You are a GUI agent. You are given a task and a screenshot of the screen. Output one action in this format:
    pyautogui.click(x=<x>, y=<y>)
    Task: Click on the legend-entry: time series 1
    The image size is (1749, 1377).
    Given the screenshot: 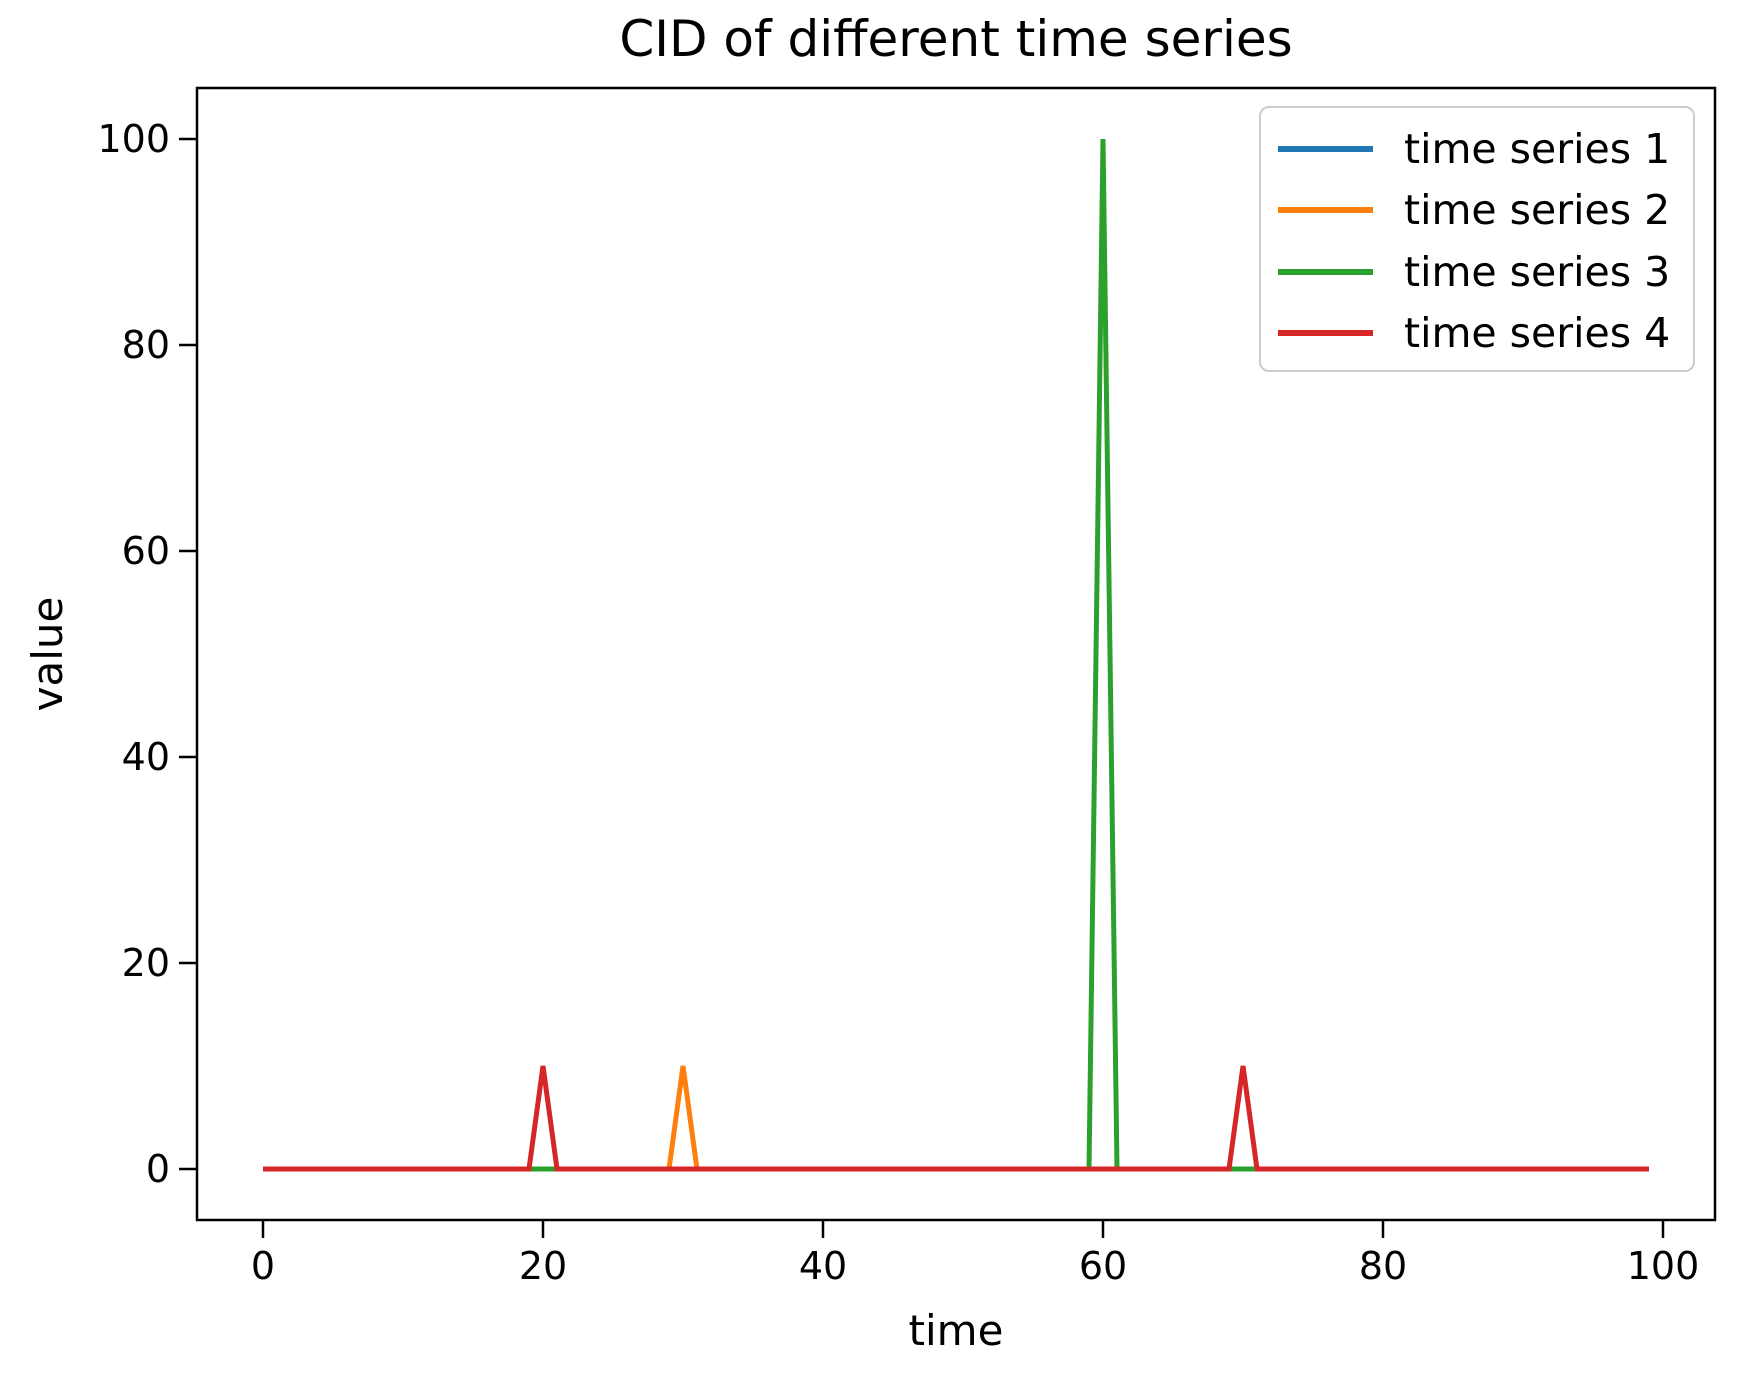 What is the action you would take?
    pyautogui.click(x=1477, y=149)
    